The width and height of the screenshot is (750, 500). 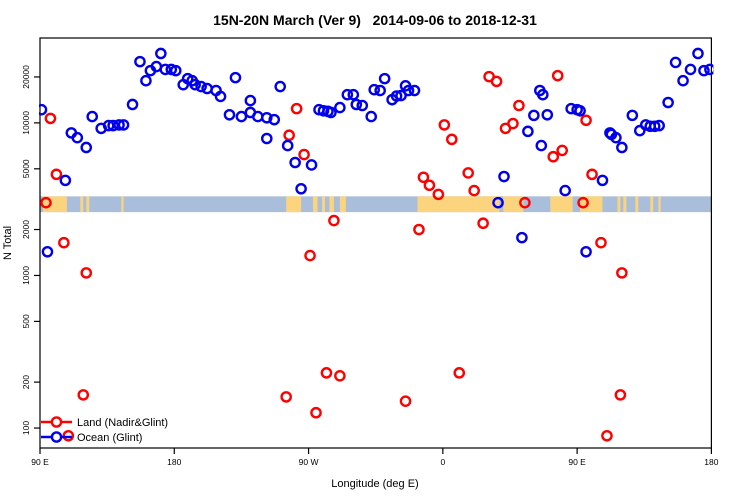 What do you see at coordinates (26, 275) in the screenshot?
I see `y-tick-label: 1000` at bounding box center [26, 275].